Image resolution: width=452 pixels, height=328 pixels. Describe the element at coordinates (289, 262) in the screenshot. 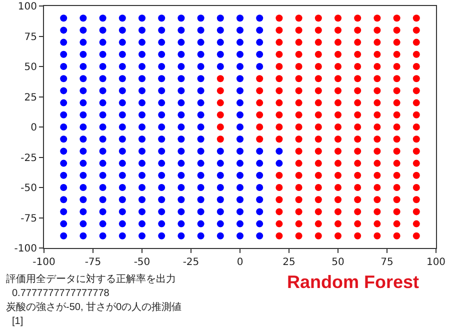

I see `x-tick-label: 25` at that location.